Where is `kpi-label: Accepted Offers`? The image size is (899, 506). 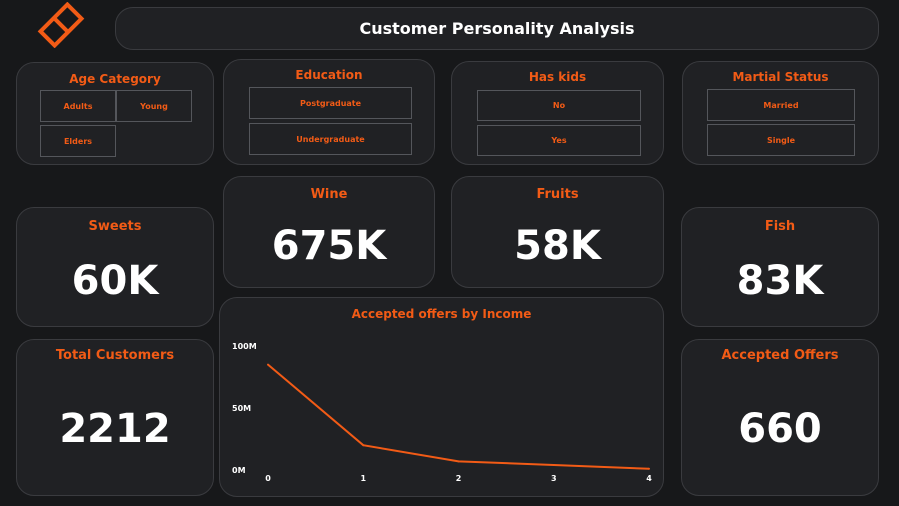 kpi-label: Accepted Offers is located at coordinates (780, 355).